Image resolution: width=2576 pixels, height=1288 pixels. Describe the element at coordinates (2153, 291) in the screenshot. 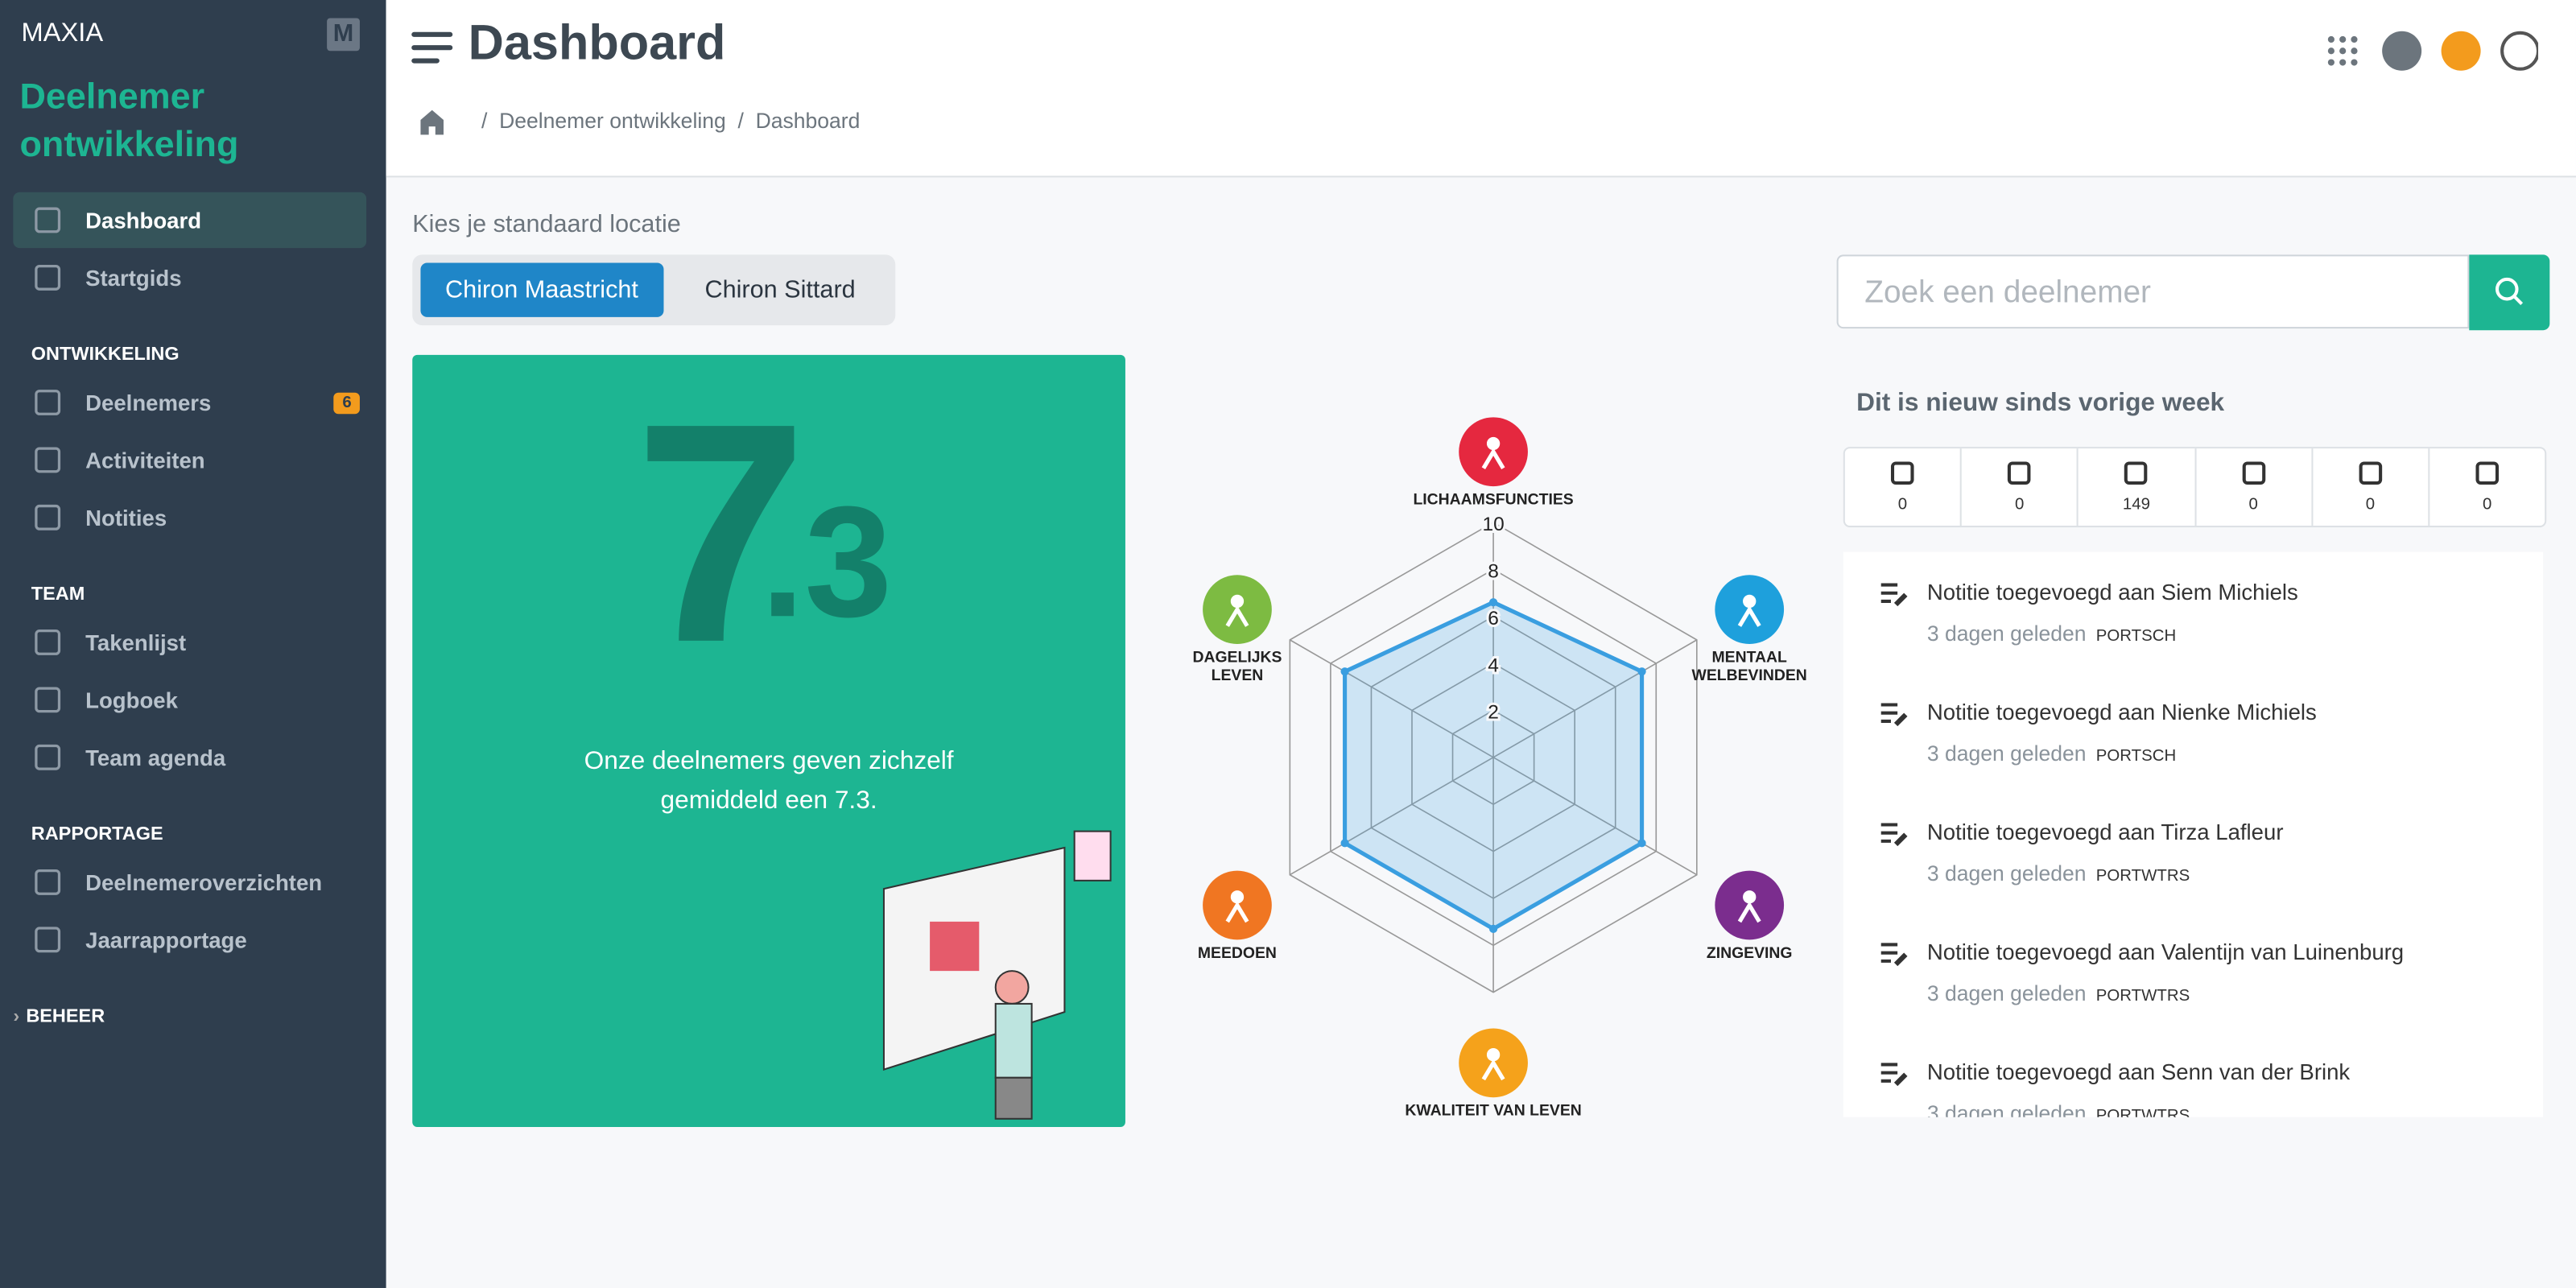

I see `search-input: Zoek een deelnemer` at that location.